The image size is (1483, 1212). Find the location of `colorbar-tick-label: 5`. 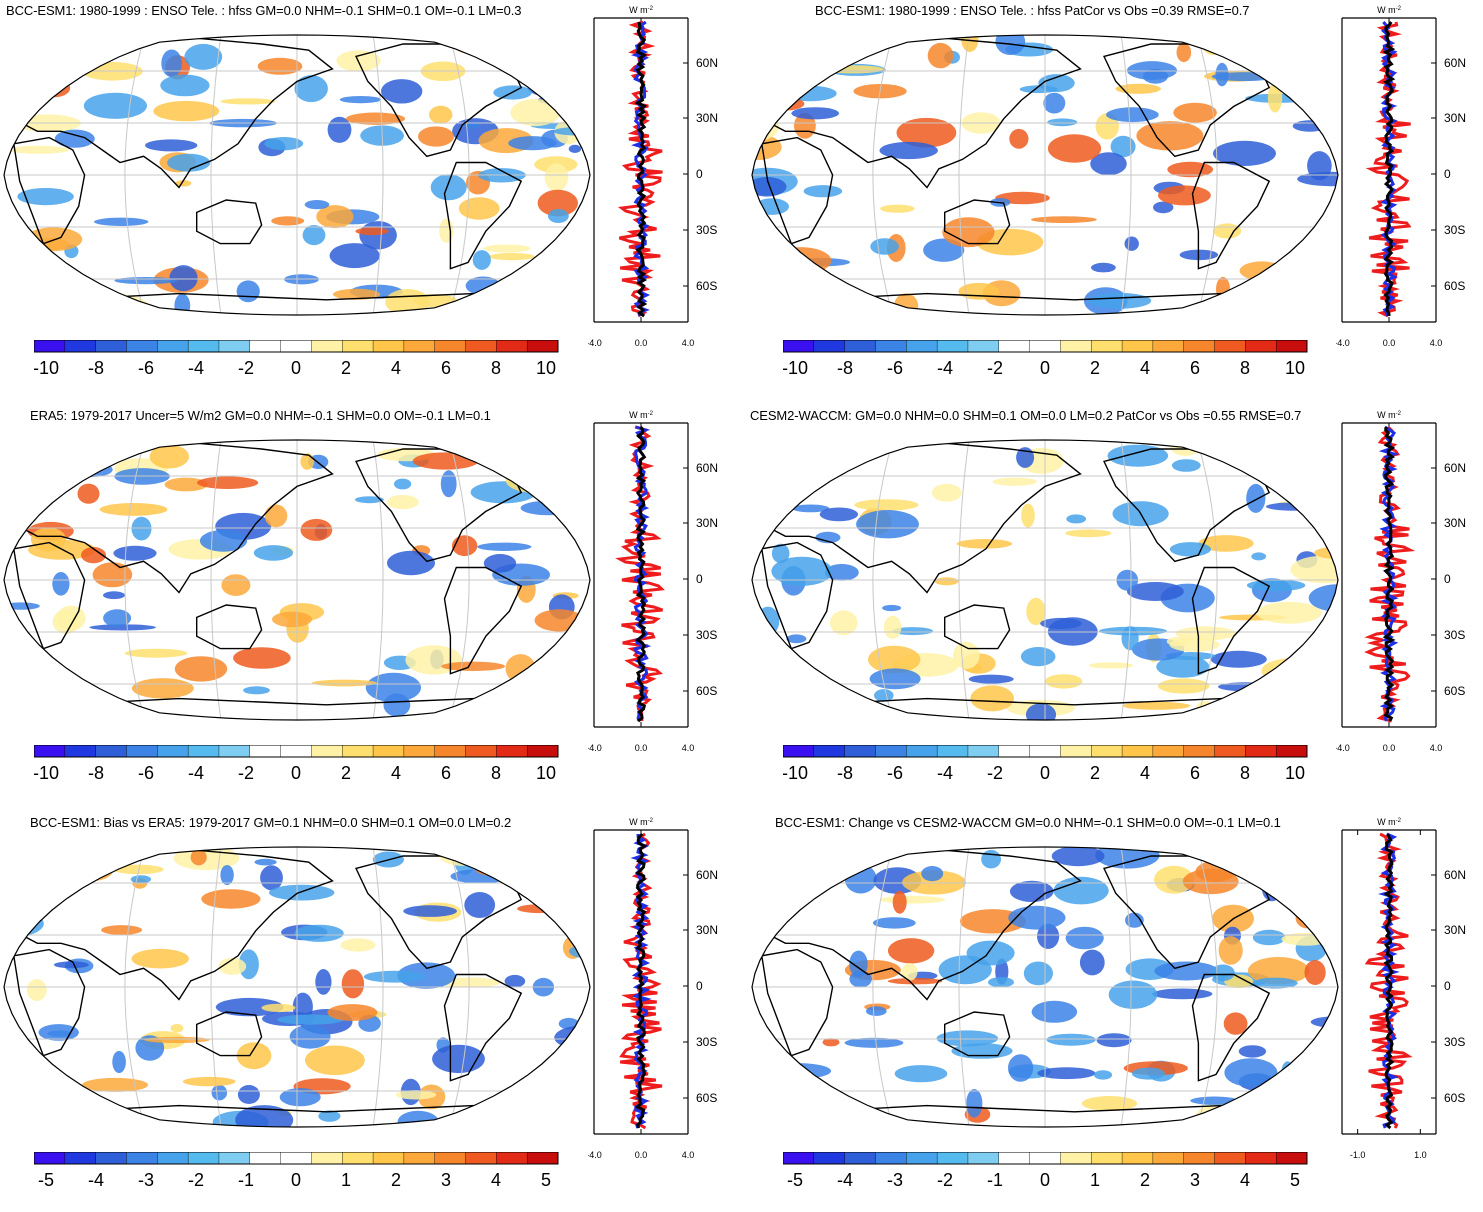

colorbar-tick-label: 5 is located at coordinates (546, 1180).